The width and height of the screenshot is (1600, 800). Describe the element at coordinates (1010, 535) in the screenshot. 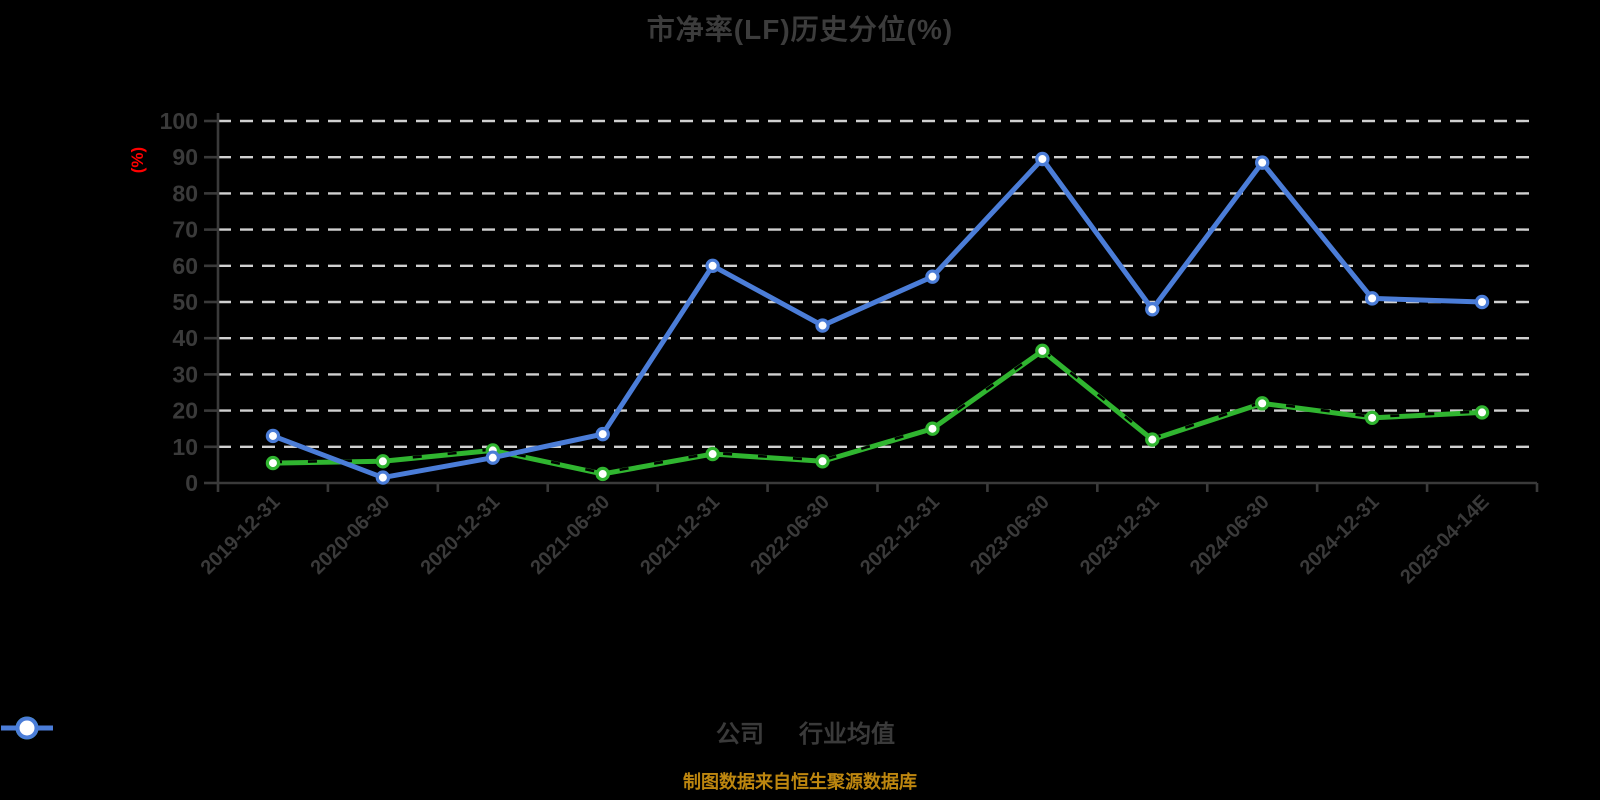

I see `x-tick-label: 2023-06-30` at that location.